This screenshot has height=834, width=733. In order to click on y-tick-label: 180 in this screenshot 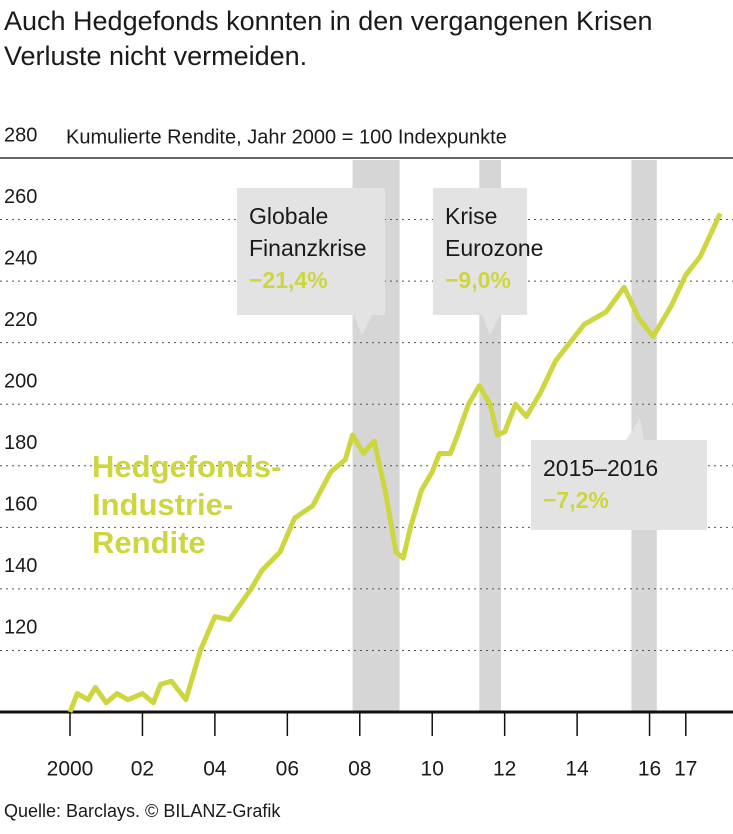, I will do `click(20, 443)`.